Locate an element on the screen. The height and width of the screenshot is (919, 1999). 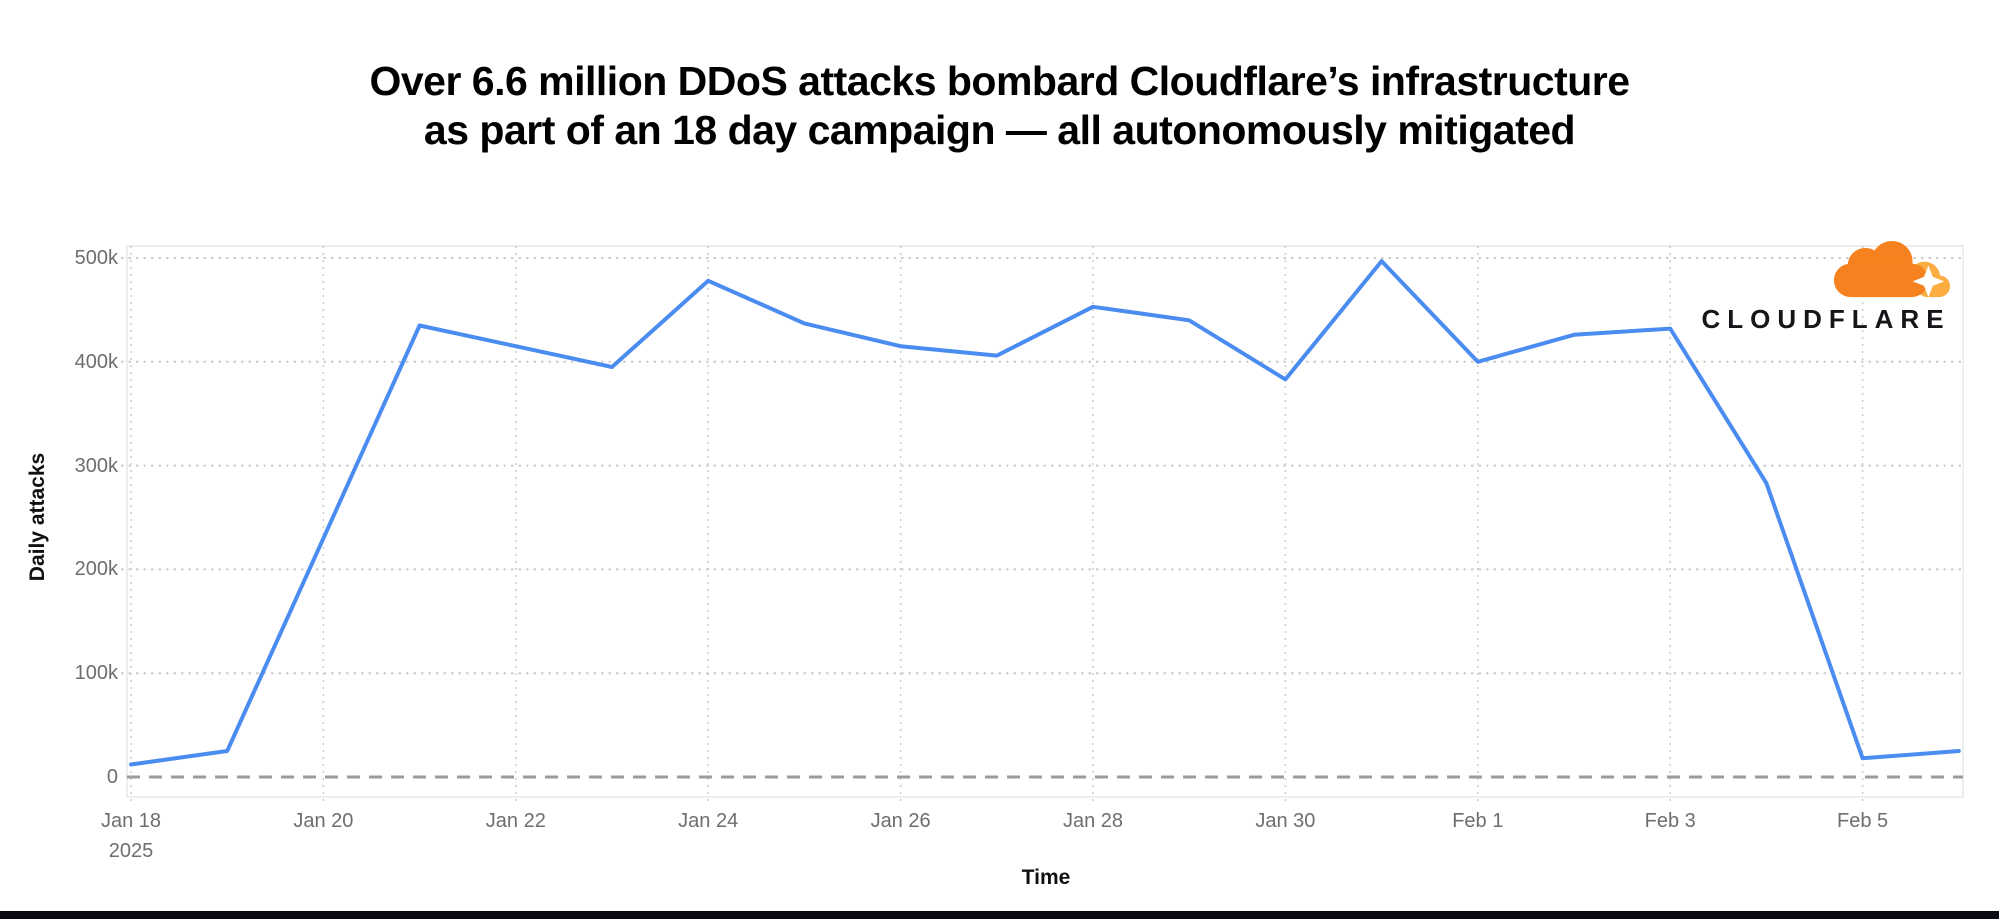
y-tick-label: 300k is located at coordinates (96, 465).